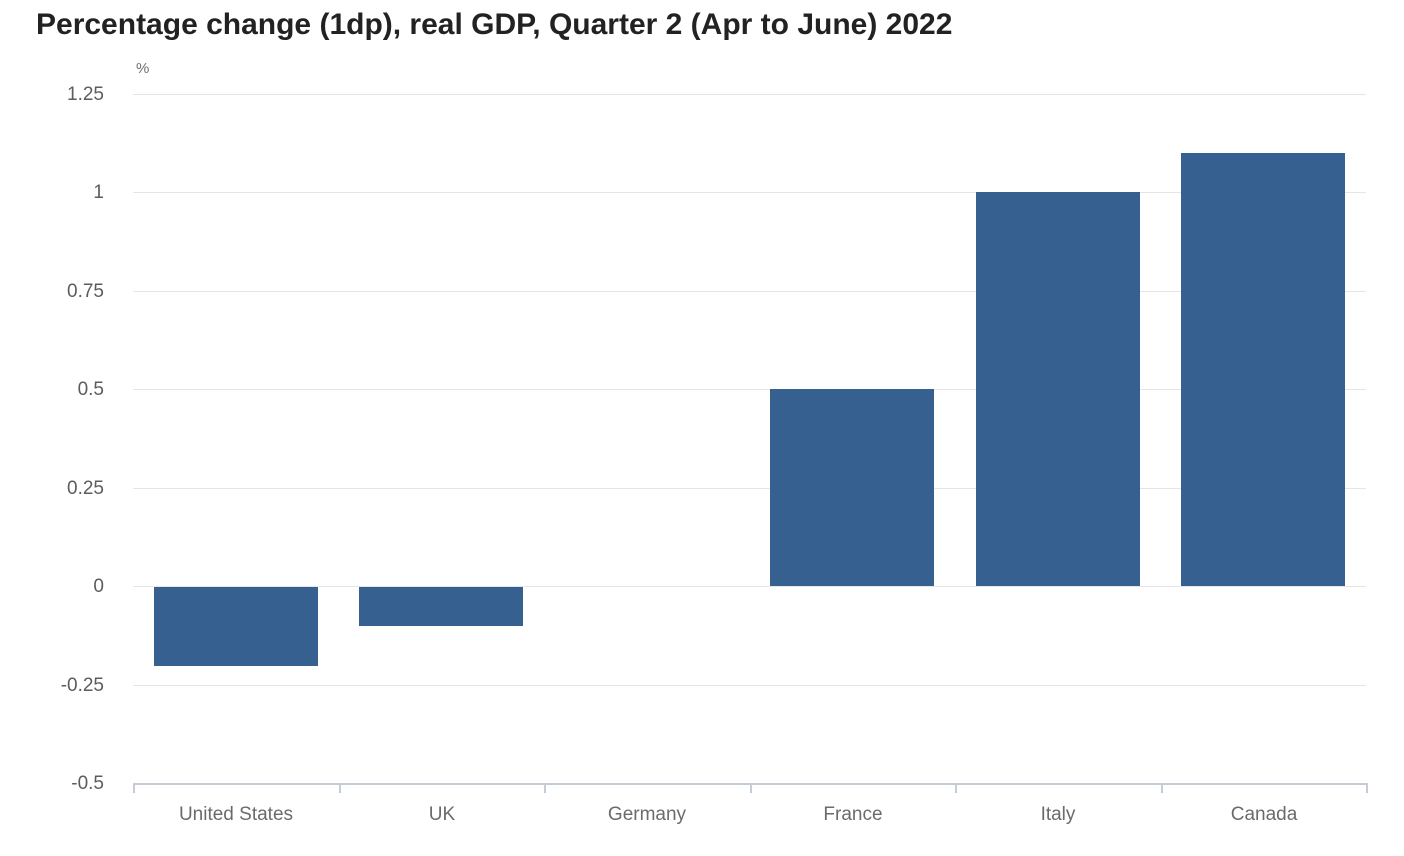  Describe the element at coordinates (85, 488) in the screenshot. I see `y-tick-label: 0.25` at that location.